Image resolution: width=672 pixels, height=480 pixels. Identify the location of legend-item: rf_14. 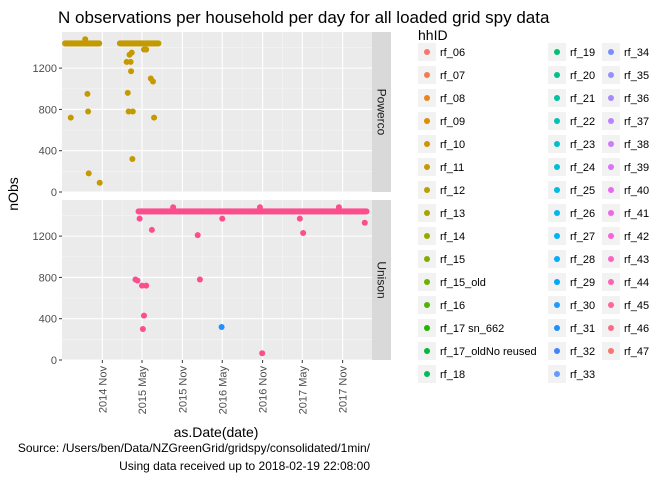
(441, 236).